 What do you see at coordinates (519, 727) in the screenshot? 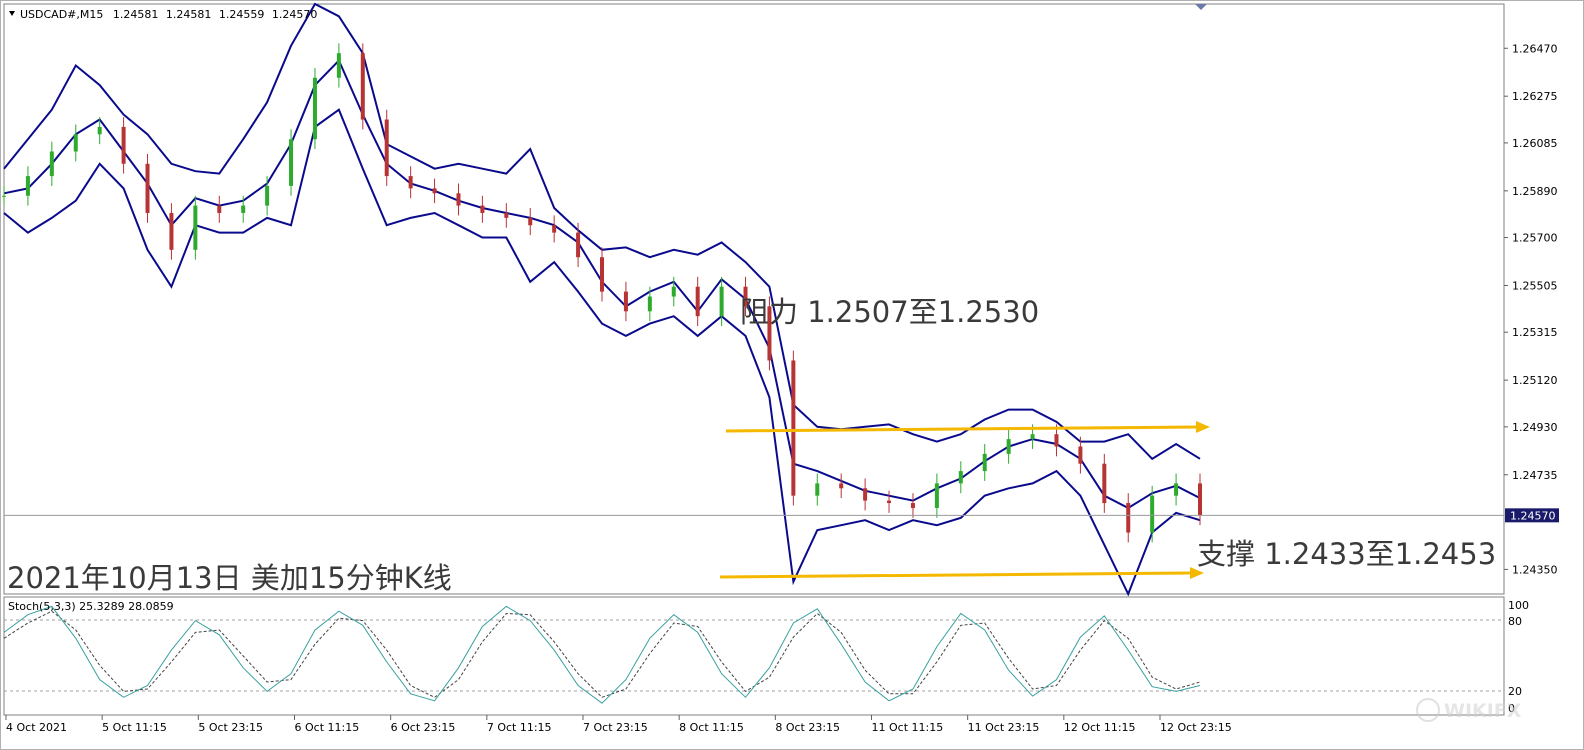
I see `time-tick-label: 7 Oct 11:15` at bounding box center [519, 727].